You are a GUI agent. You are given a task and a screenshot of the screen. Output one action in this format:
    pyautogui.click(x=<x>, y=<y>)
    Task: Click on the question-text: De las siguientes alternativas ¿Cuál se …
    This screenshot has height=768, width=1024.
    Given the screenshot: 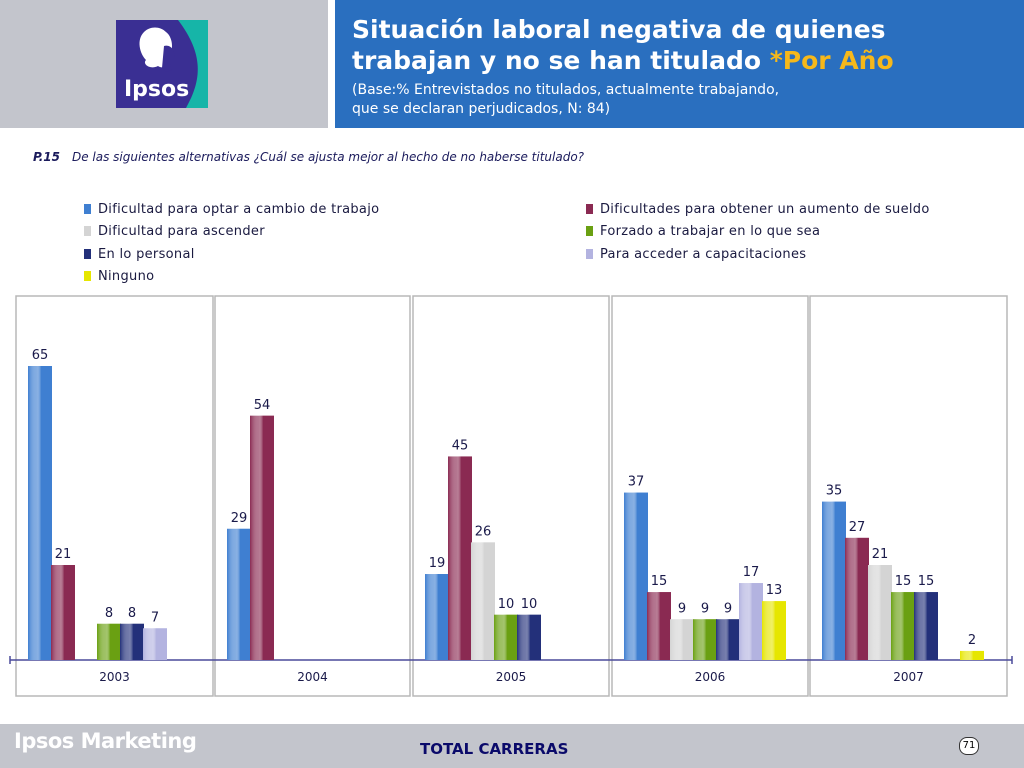 What is the action you would take?
    pyautogui.click(x=328, y=157)
    